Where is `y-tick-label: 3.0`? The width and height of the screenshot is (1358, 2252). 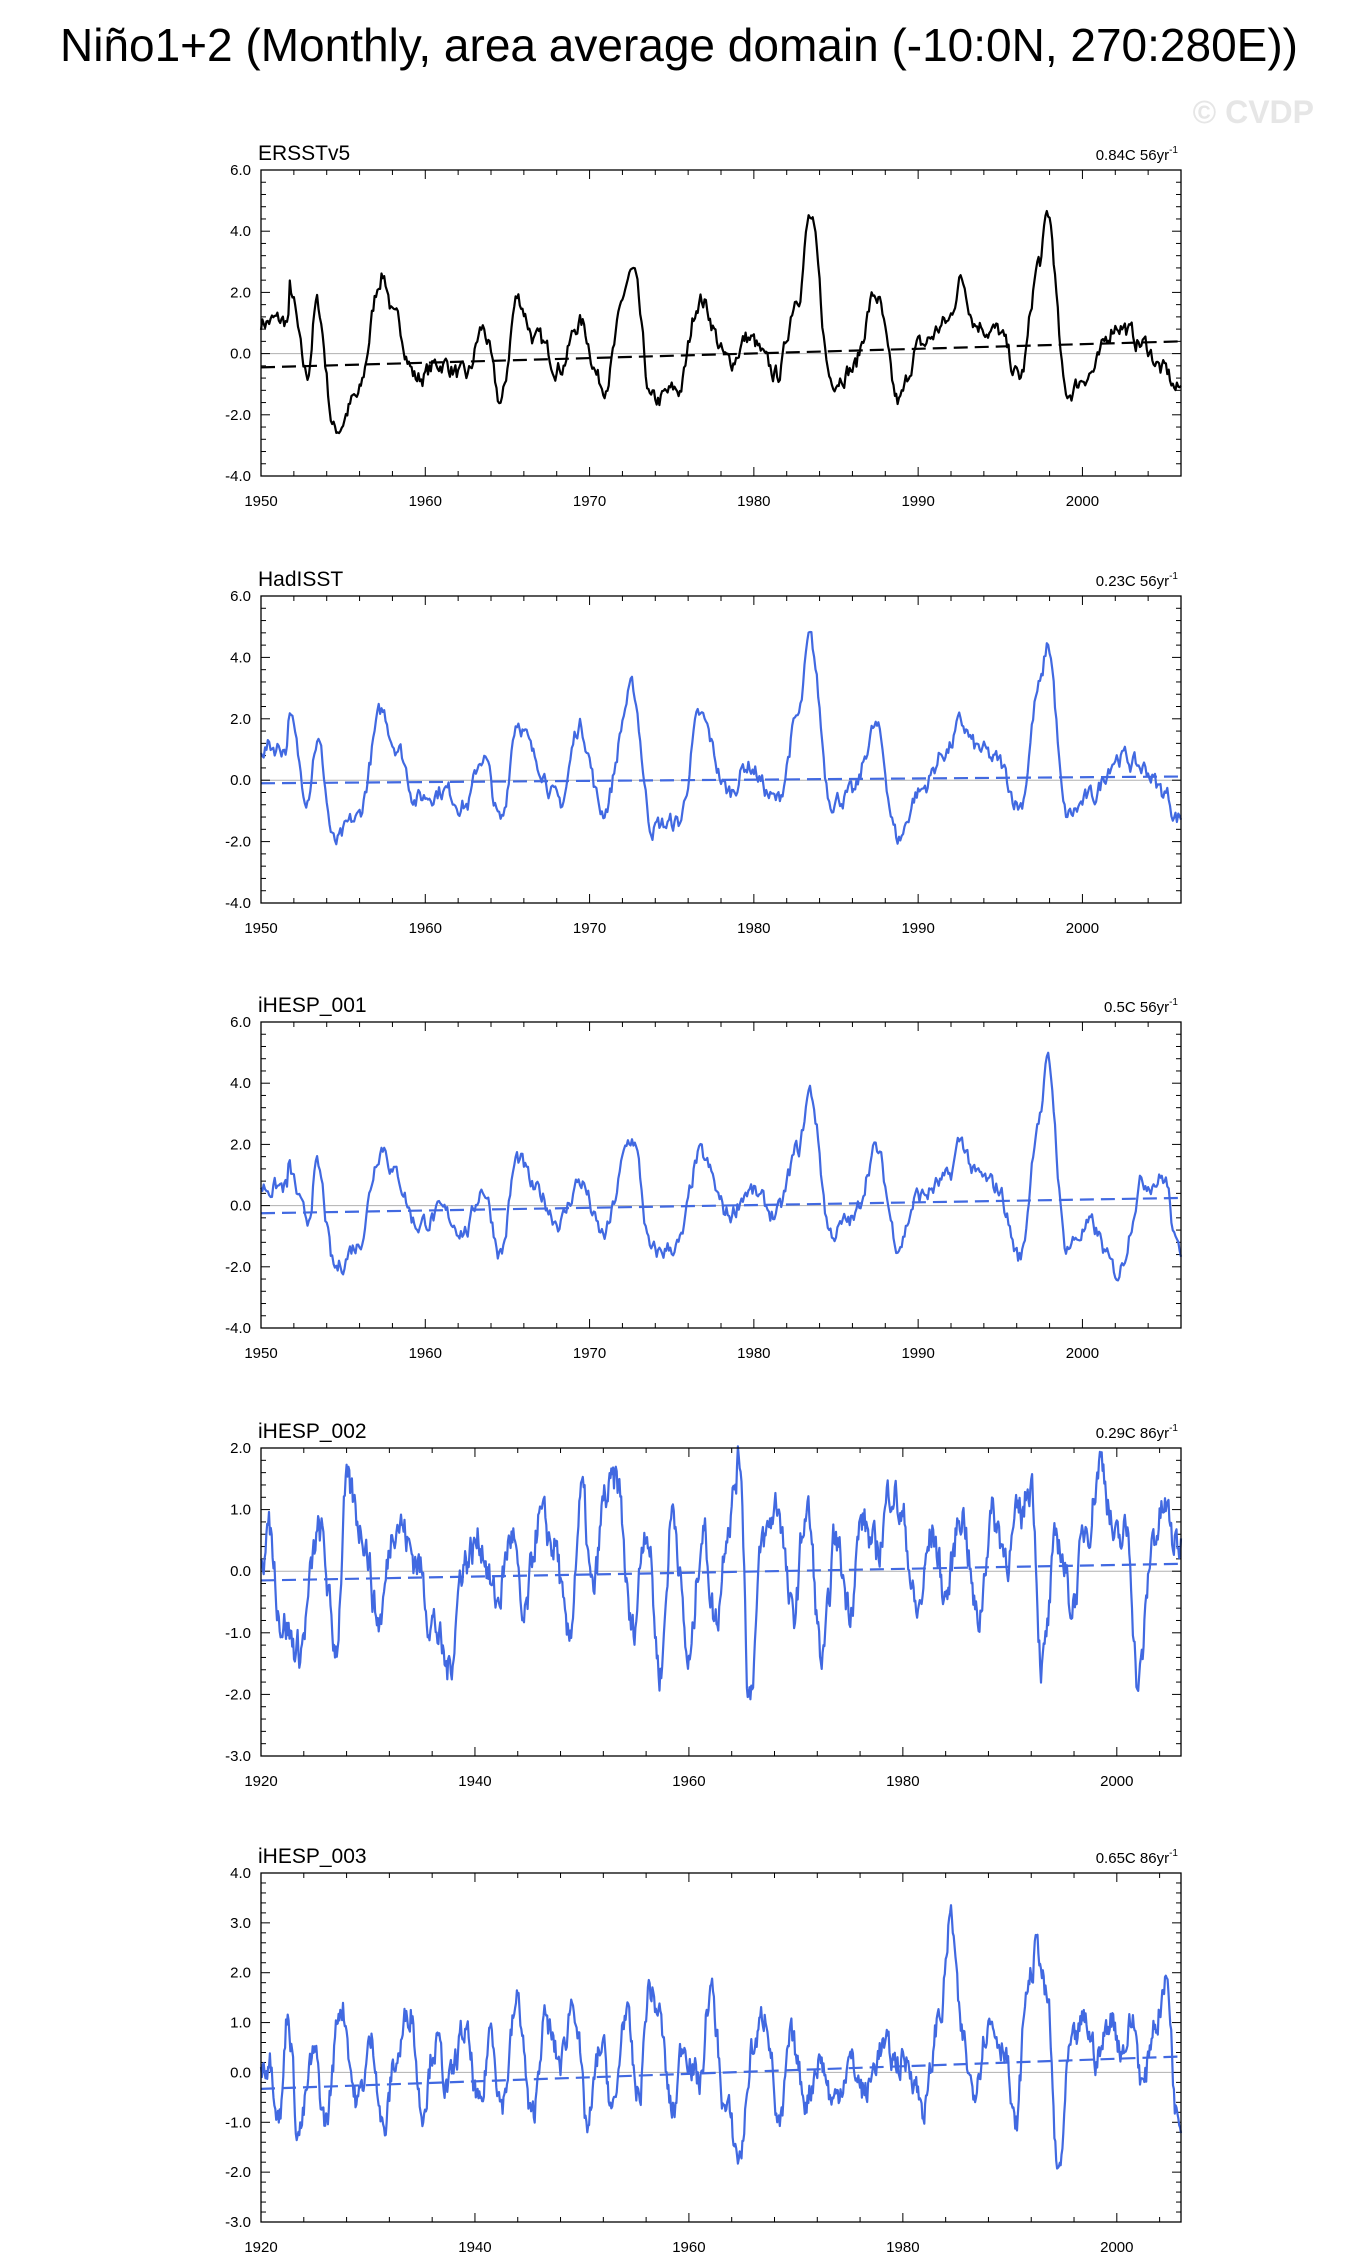 y-tick-label: 3.0 is located at coordinates (240, 1923).